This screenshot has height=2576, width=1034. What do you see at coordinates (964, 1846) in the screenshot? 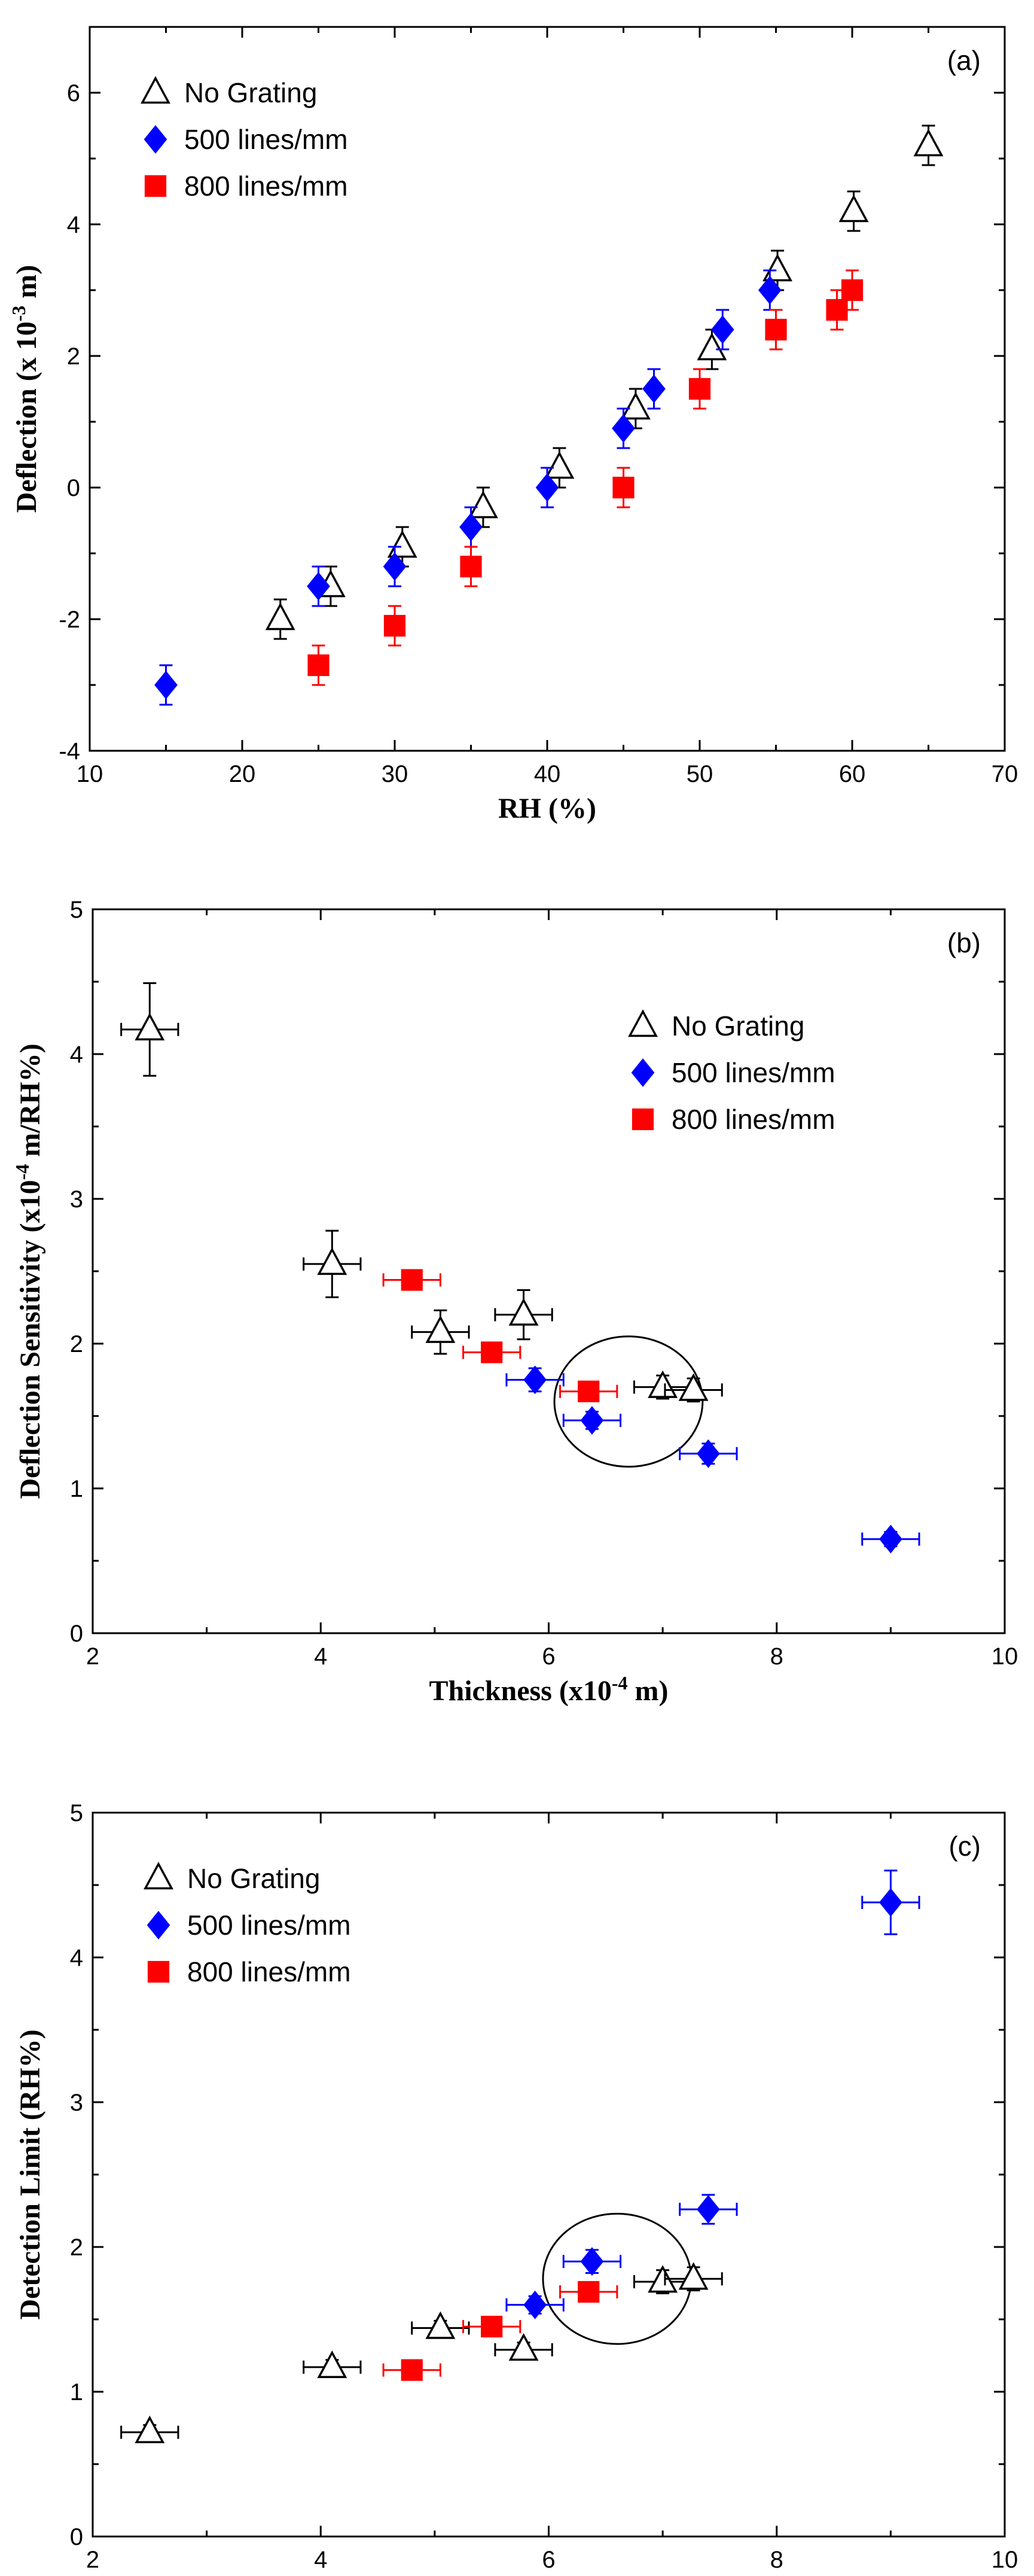
I see `panel-label: (c)` at bounding box center [964, 1846].